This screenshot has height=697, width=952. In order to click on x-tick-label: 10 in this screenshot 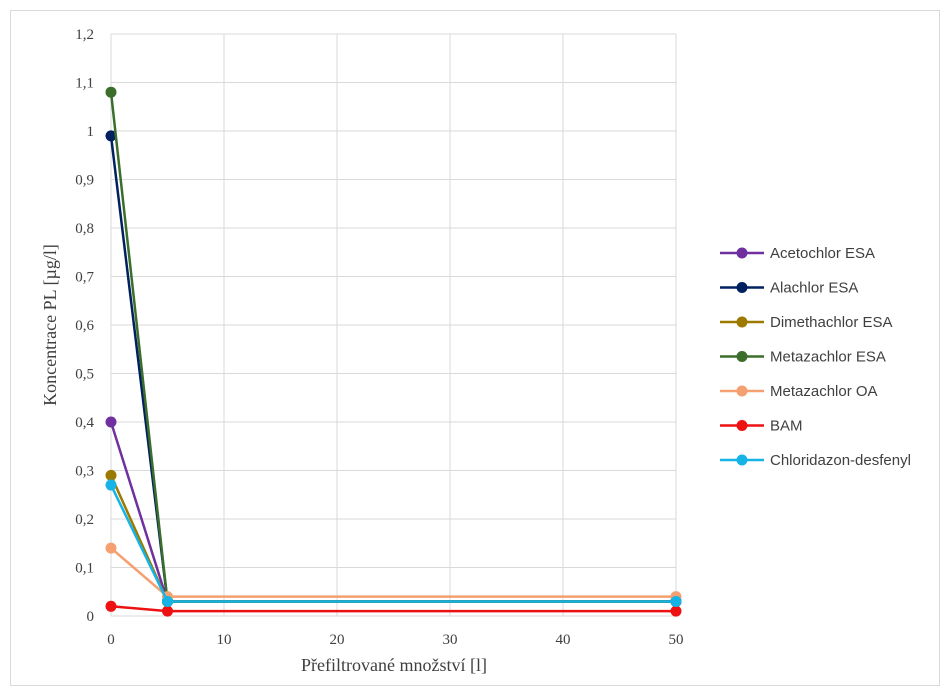, I will do `click(224, 640)`.